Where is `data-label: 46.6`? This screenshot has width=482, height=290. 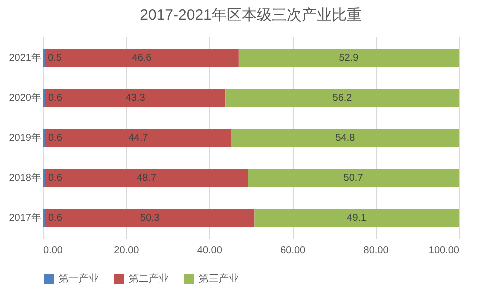 data-label: 46.6 is located at coordinates (142, 58).